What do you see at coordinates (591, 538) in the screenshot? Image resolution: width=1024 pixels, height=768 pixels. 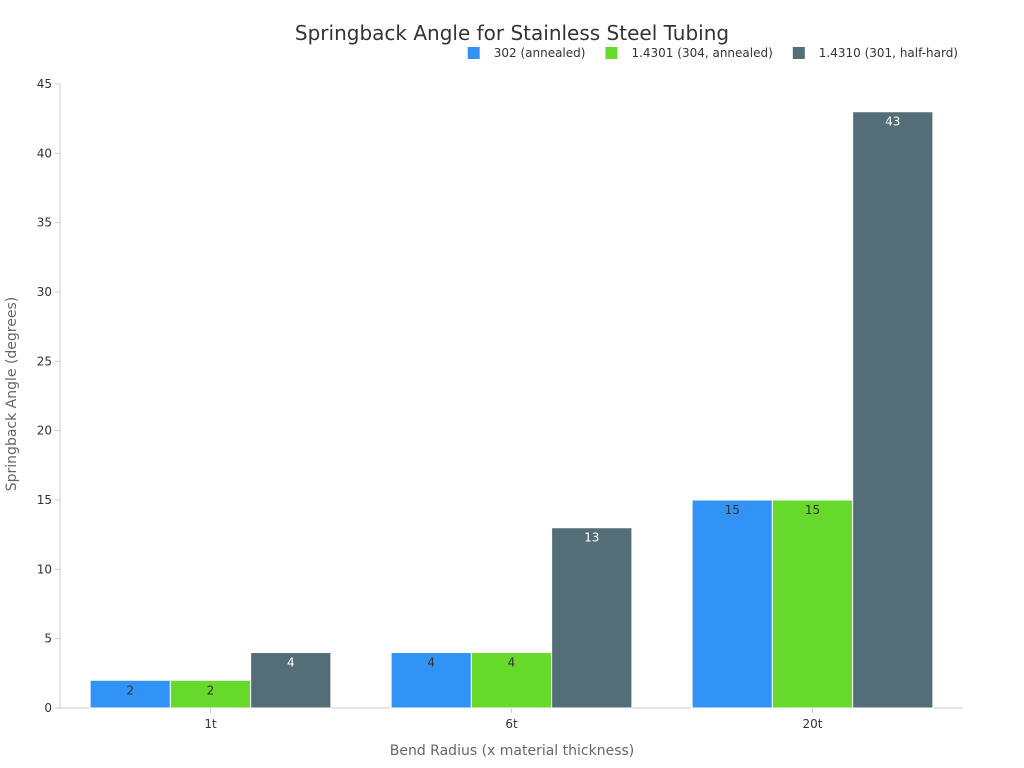 I see `bar-value-label: 13` at bounding box center [591, 538].